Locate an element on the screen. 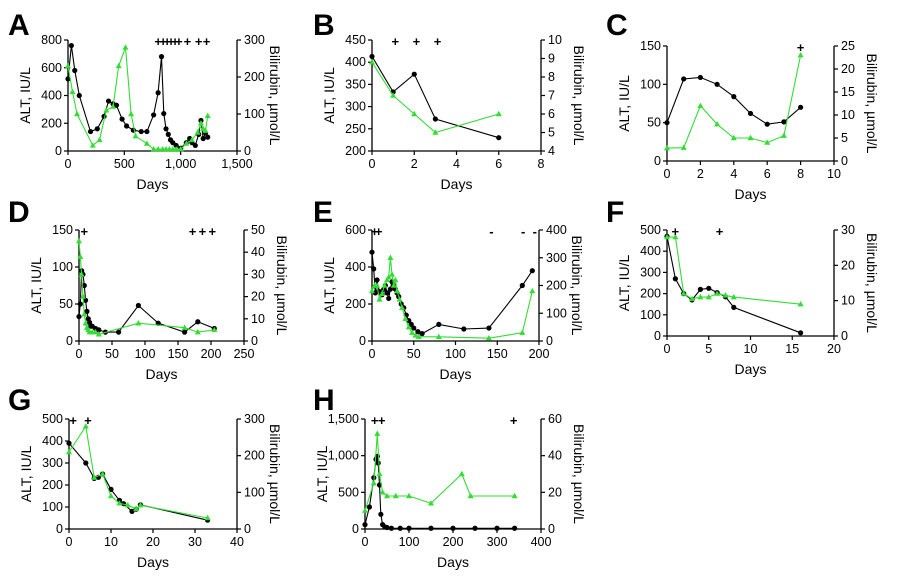 The height and width of the screenshot is (579, 900). x-tick-label: 20 is located at coordinates (153, 542).